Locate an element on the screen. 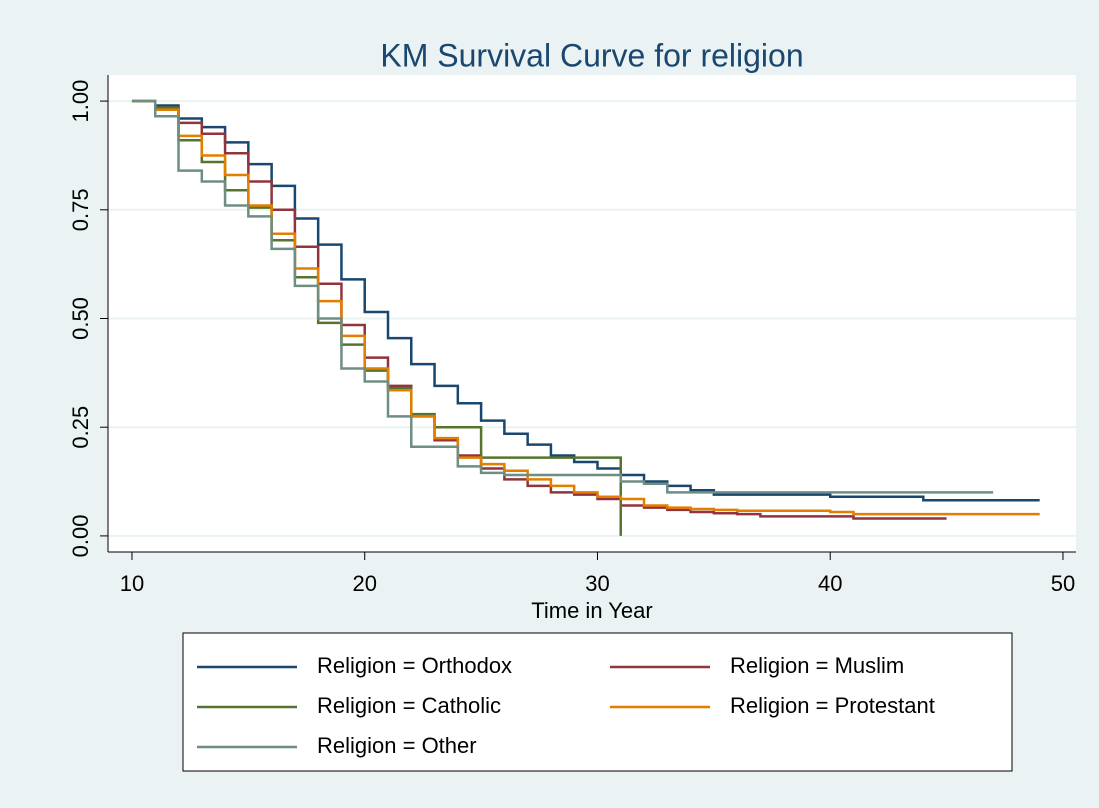  x-tick-label: 50 is located at coordinates (1063, 583).